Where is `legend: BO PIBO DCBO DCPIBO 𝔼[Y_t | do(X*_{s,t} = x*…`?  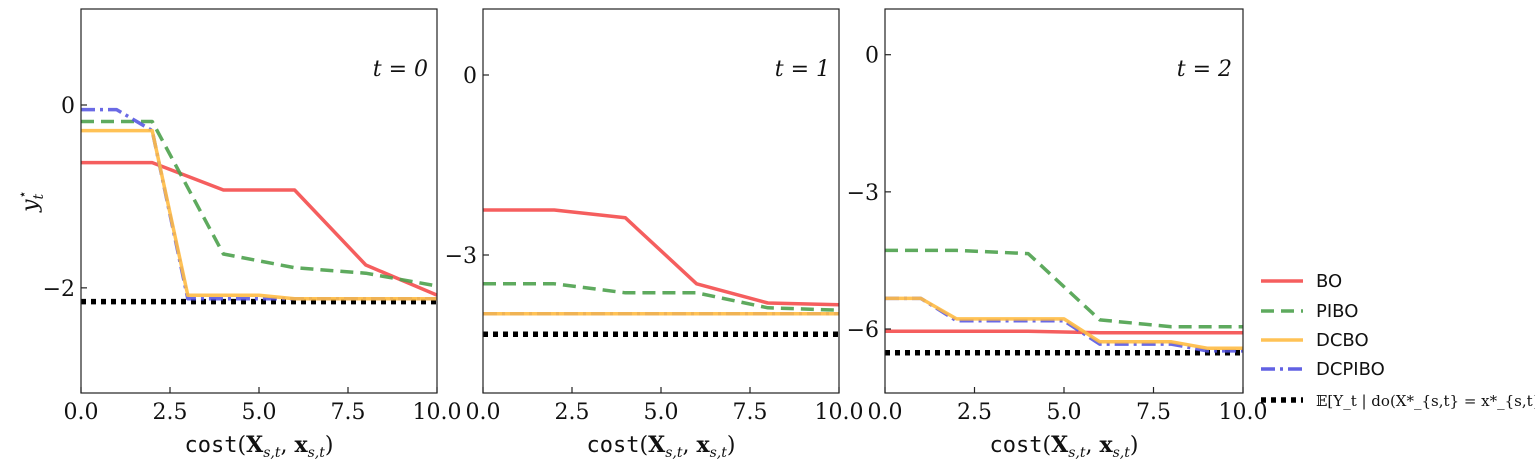 legend: BO PIBO DCBO DCPIBO 𝔼[Y_t | do(X*_{s,t} = x*… is located at coordinates (1398, 340).